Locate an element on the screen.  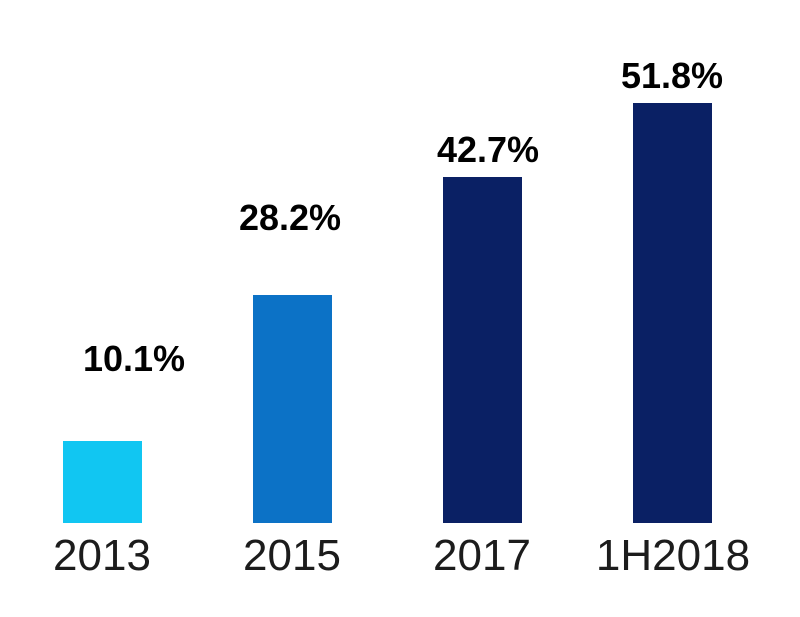
bar-2017 is located at coordinates (482, 350).